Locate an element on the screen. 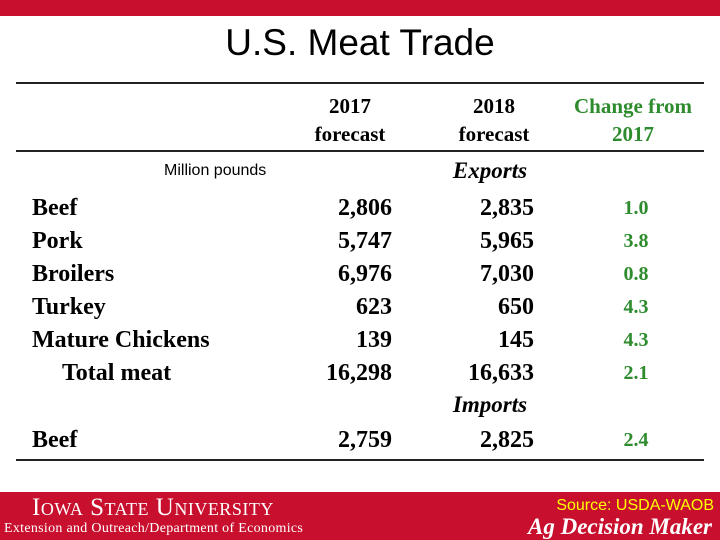 The width and height of the screenshot is (720, 540). table-row: Turkey 623 650 4.3 is located at coordinates (360, 307).